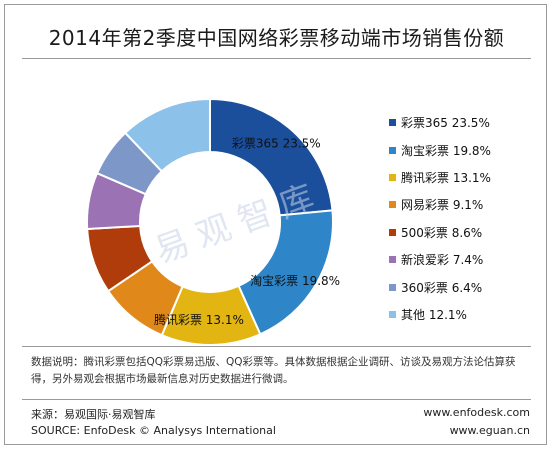 Image resolution: width=553 pixels, height=451 pixels. Describe the element at coordinates (276, 58) in the screenshot. I see `title-divider` at that location.